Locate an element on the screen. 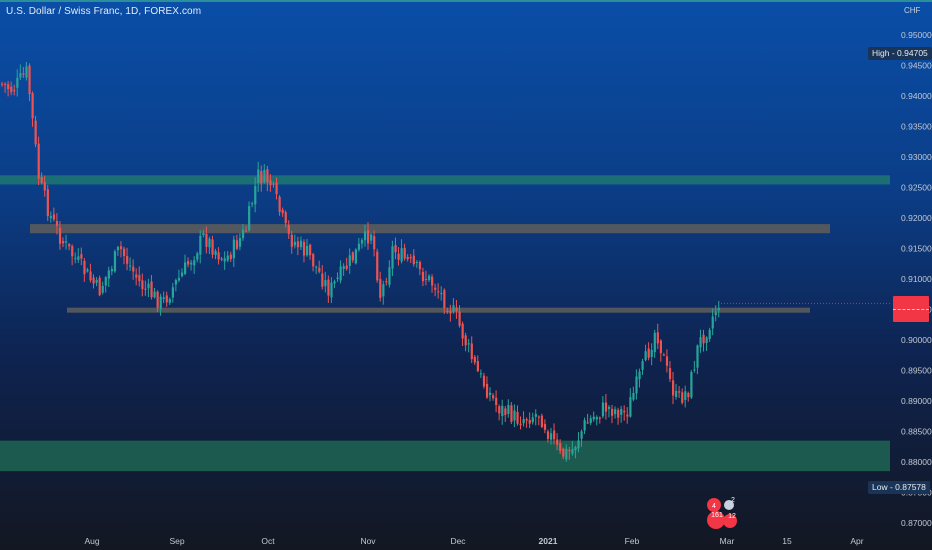  price-tick-label: 0.88500 is located at coordinates (916, 432).